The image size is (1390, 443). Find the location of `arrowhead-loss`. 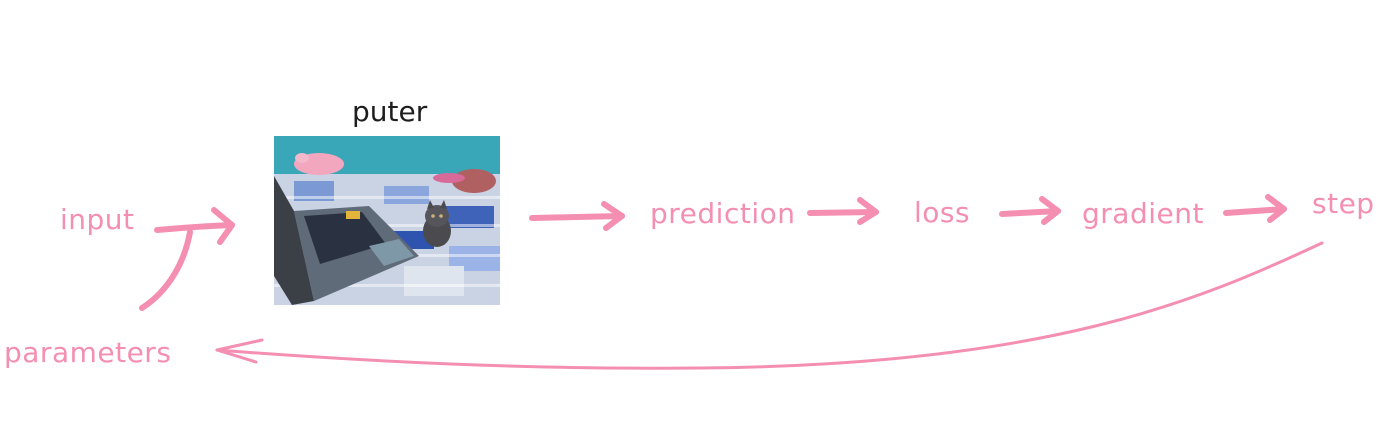

arrowhead-loss is located at coordinates (868, 211).